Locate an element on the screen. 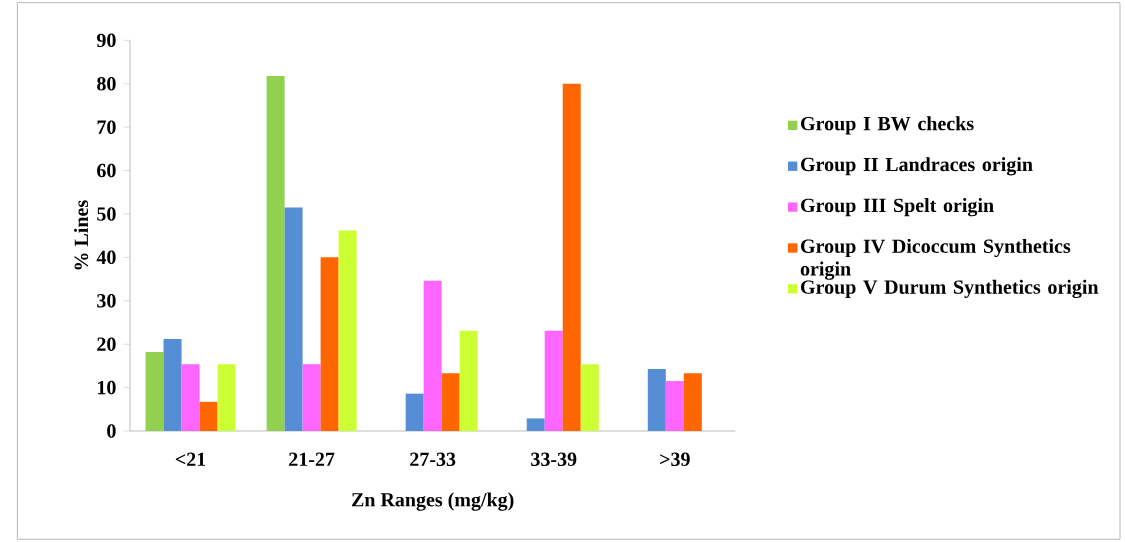  x-tick-label: >39 is located at coordinates (675, 459).